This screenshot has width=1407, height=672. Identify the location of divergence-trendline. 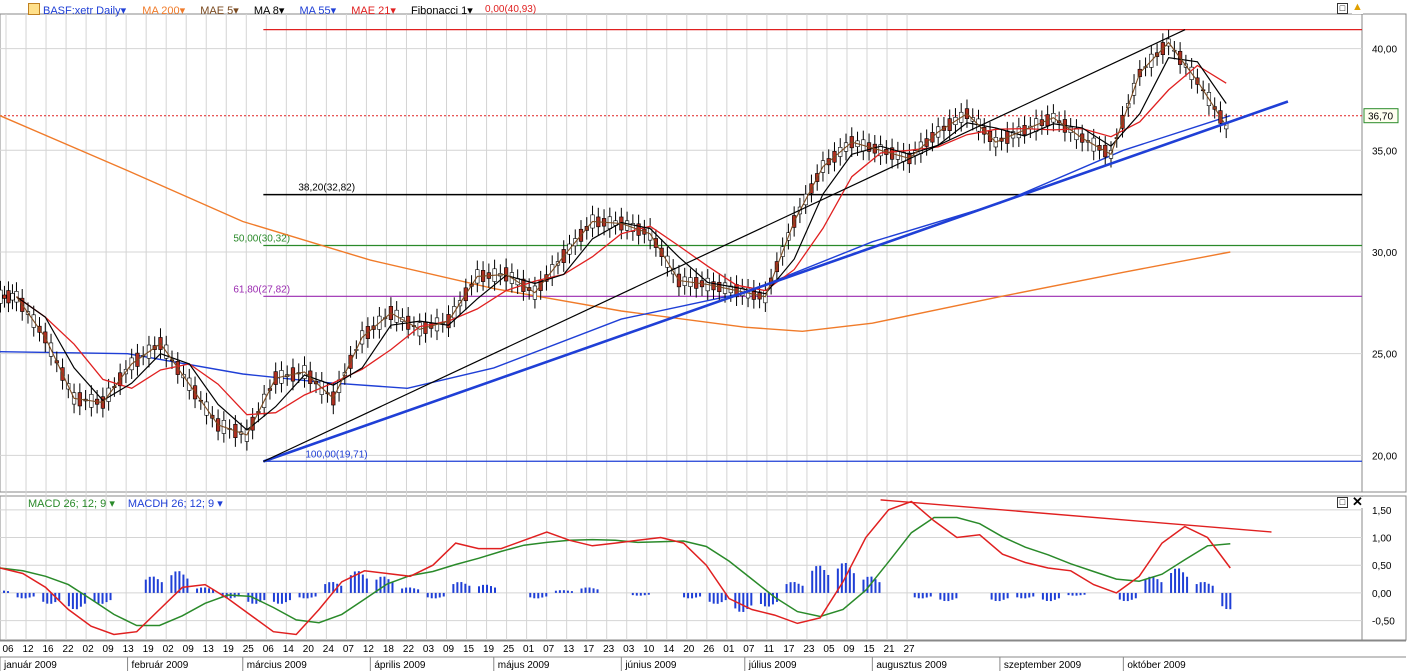
(1076, 516).